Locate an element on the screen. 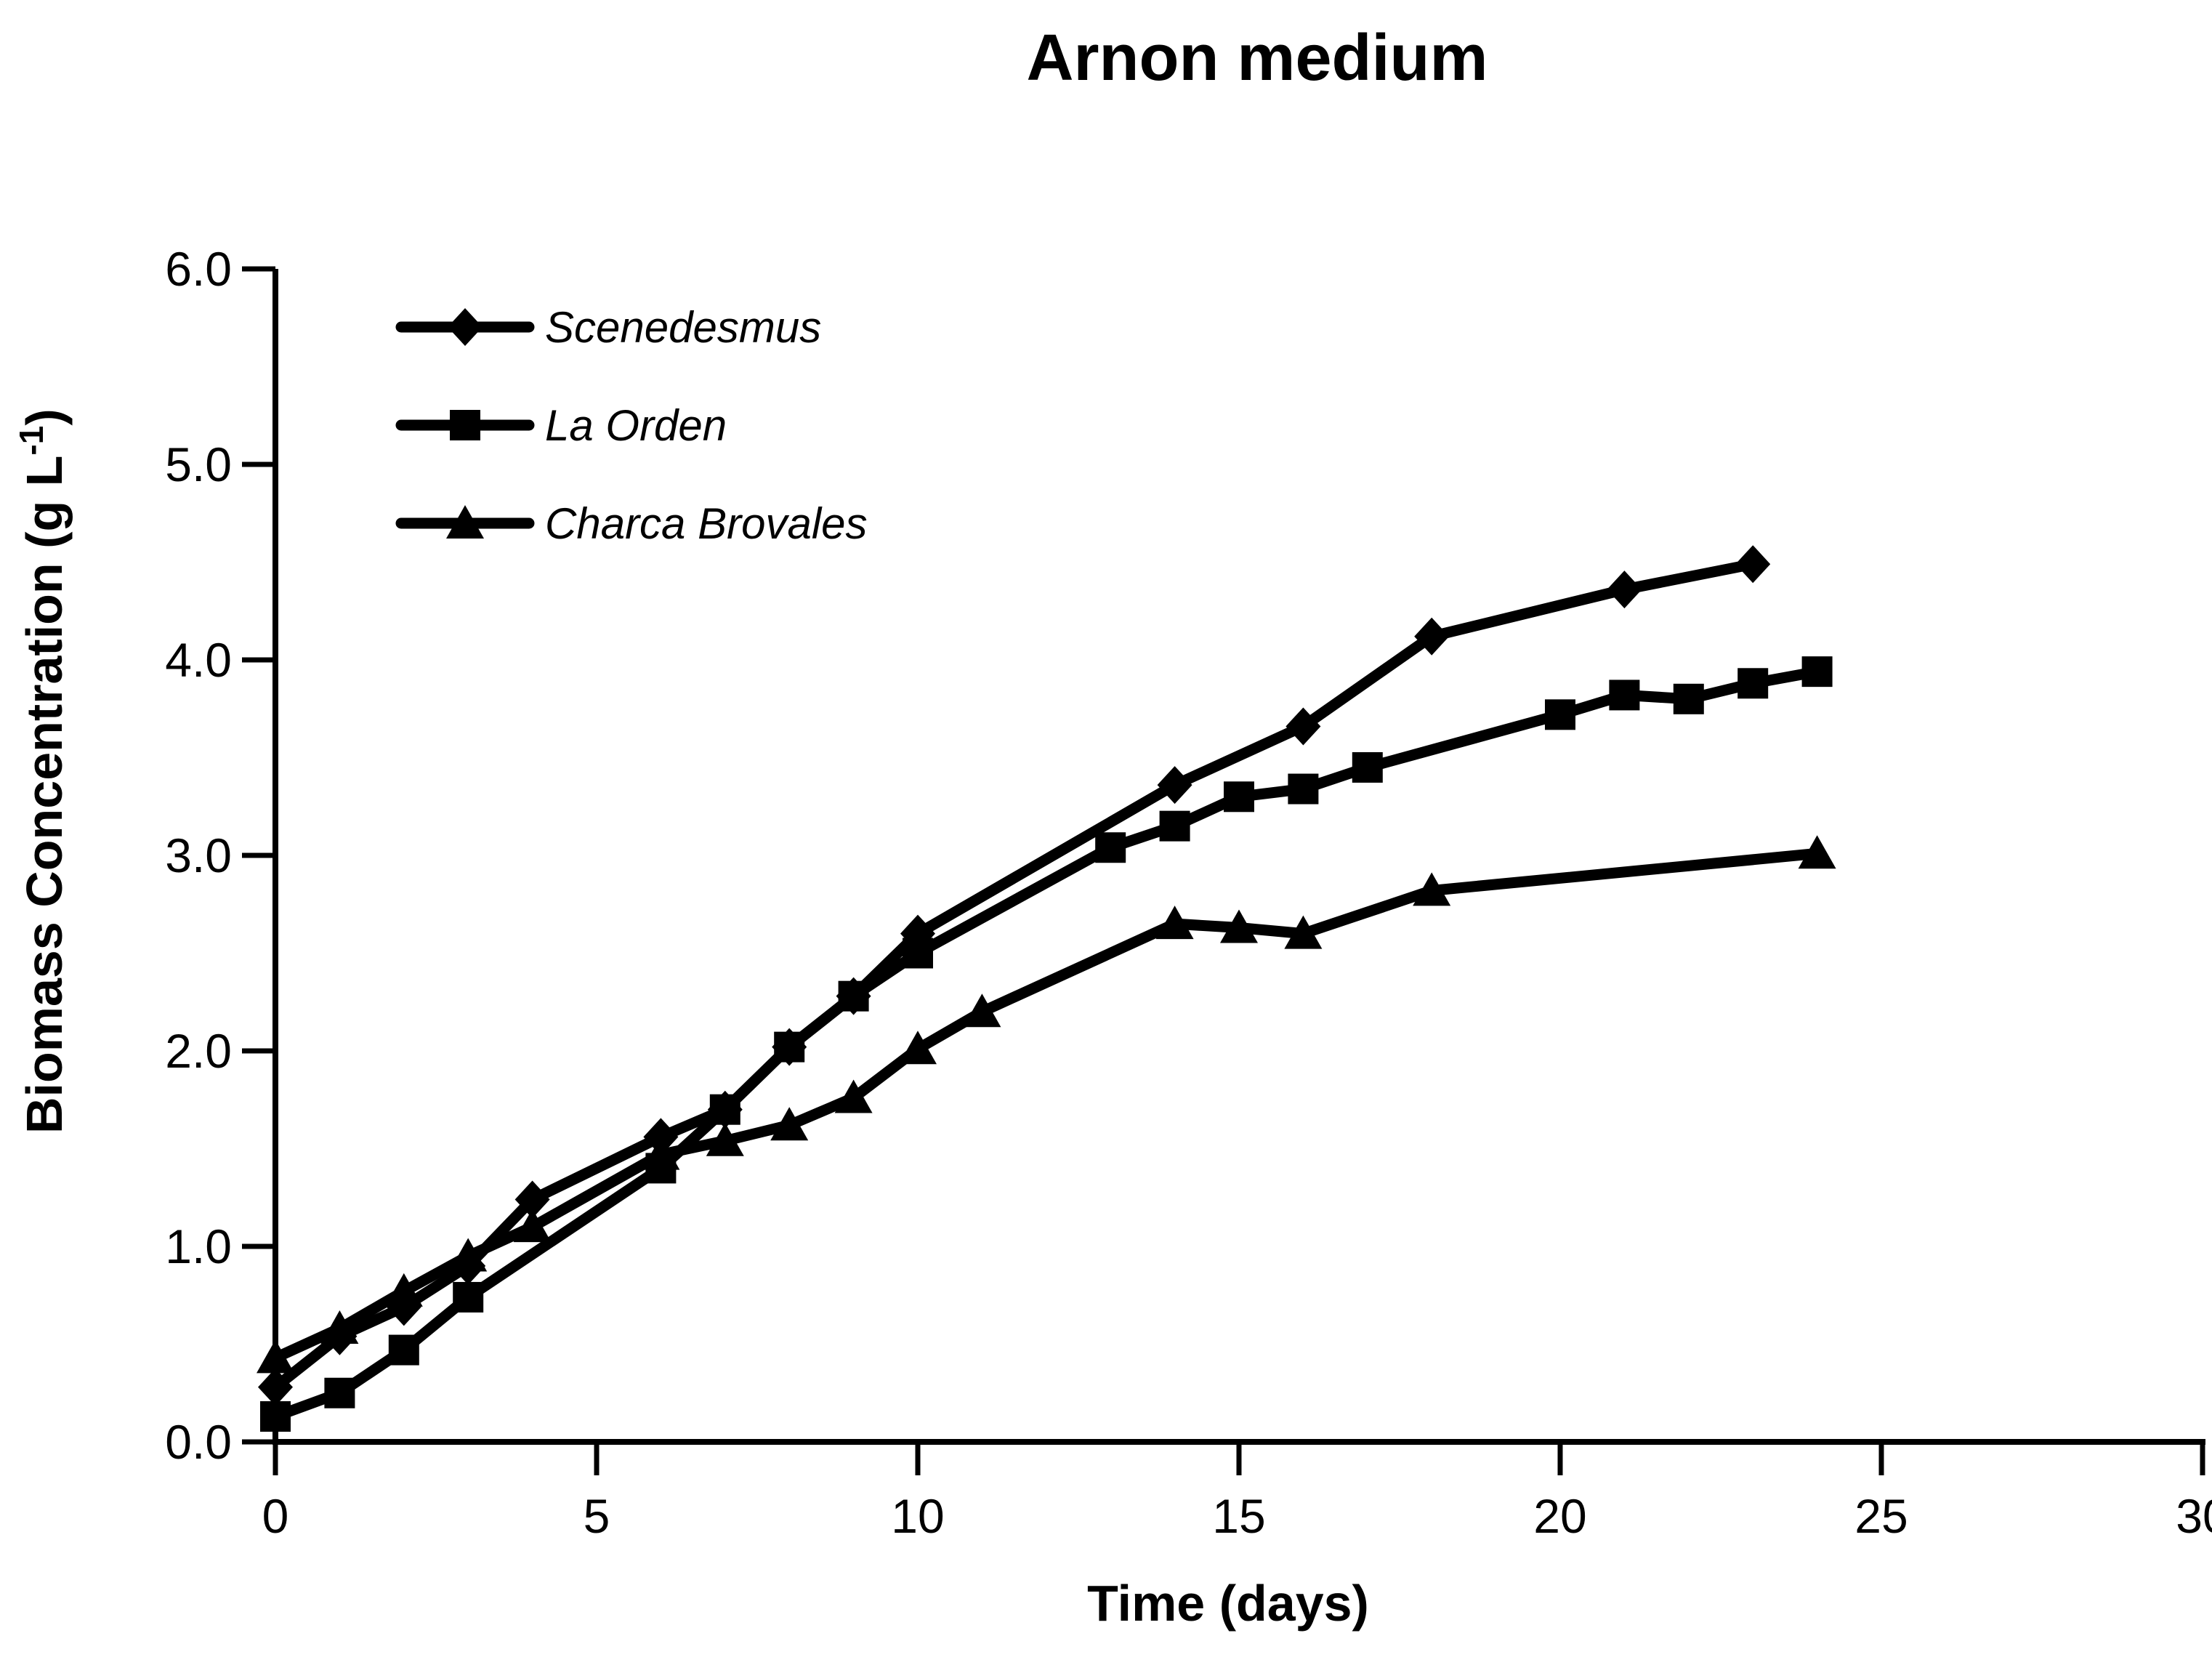 This screenshot has width=2212, height=1665. x-tick-label: 0 is located at coordinates (275, 1516).